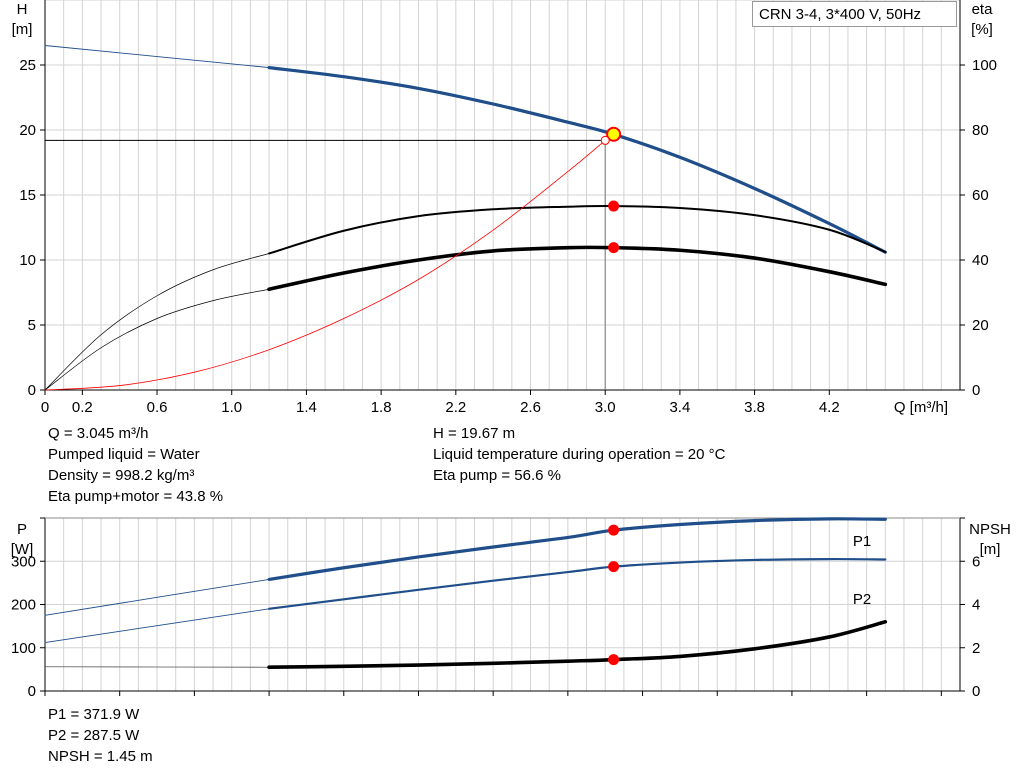  Describe the element at coordinates (980, 195) in the screenshot. I see `right-tick-label: 60` at that location.